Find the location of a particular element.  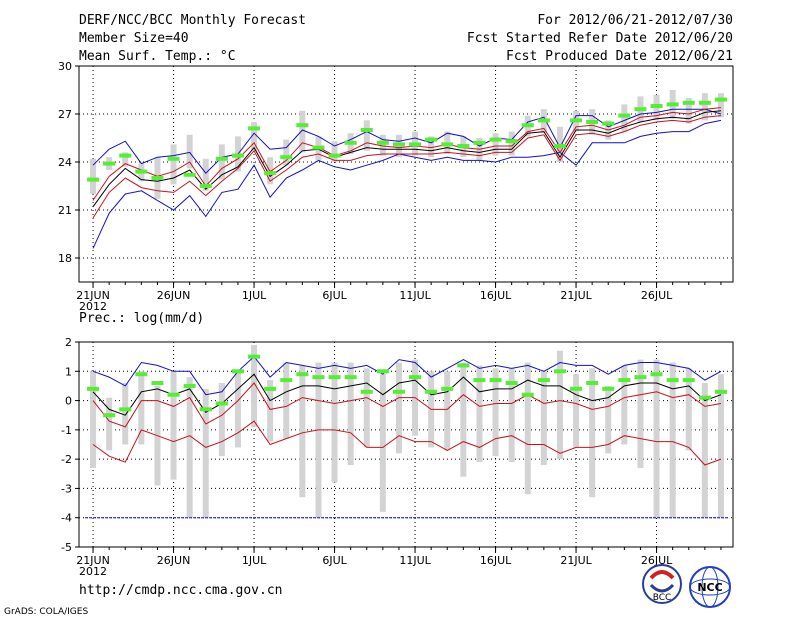

precip-ytick-label: 2 is located at coordinates (68, 342).